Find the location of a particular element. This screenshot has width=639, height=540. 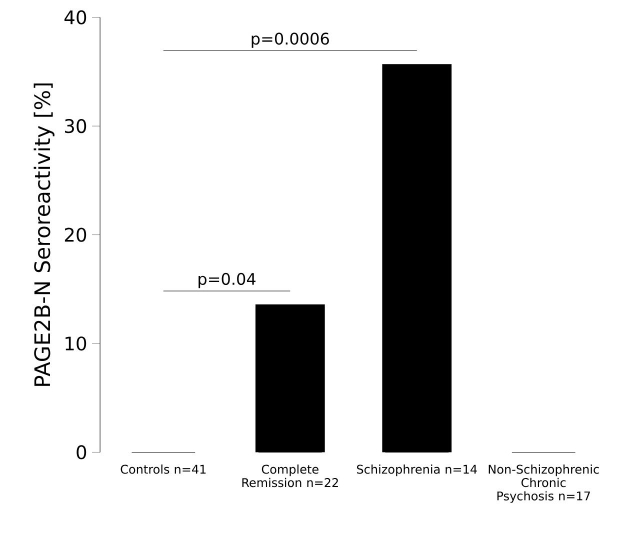

x-tick-label: Schizophrenia n=14 is located at coordinates (417, 470).